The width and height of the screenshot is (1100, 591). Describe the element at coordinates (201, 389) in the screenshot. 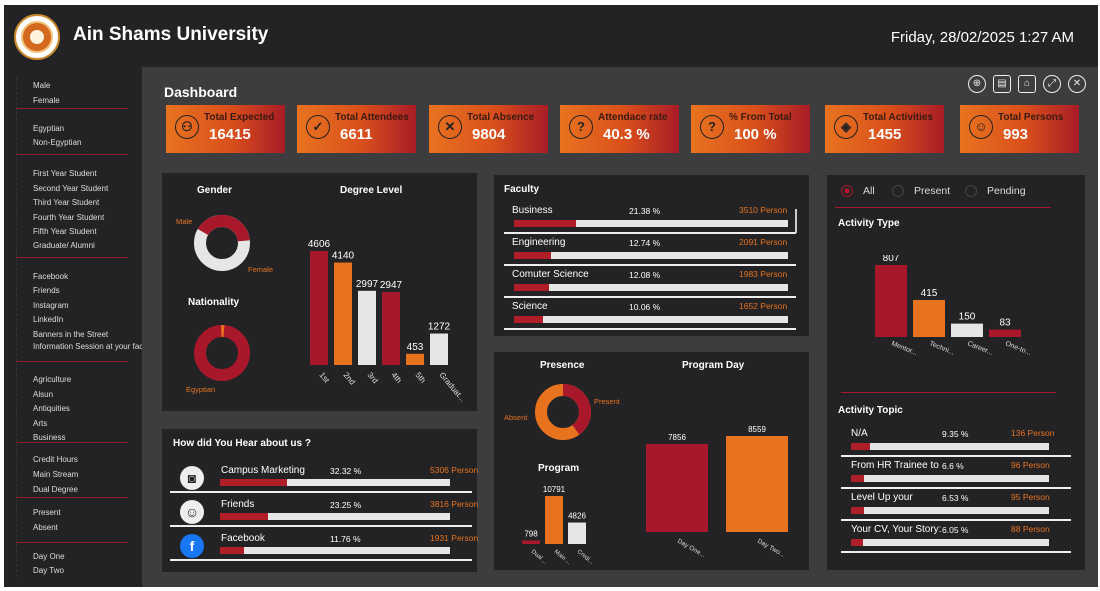

I see `nationality-egyptian-label: Egyptian` at that location.